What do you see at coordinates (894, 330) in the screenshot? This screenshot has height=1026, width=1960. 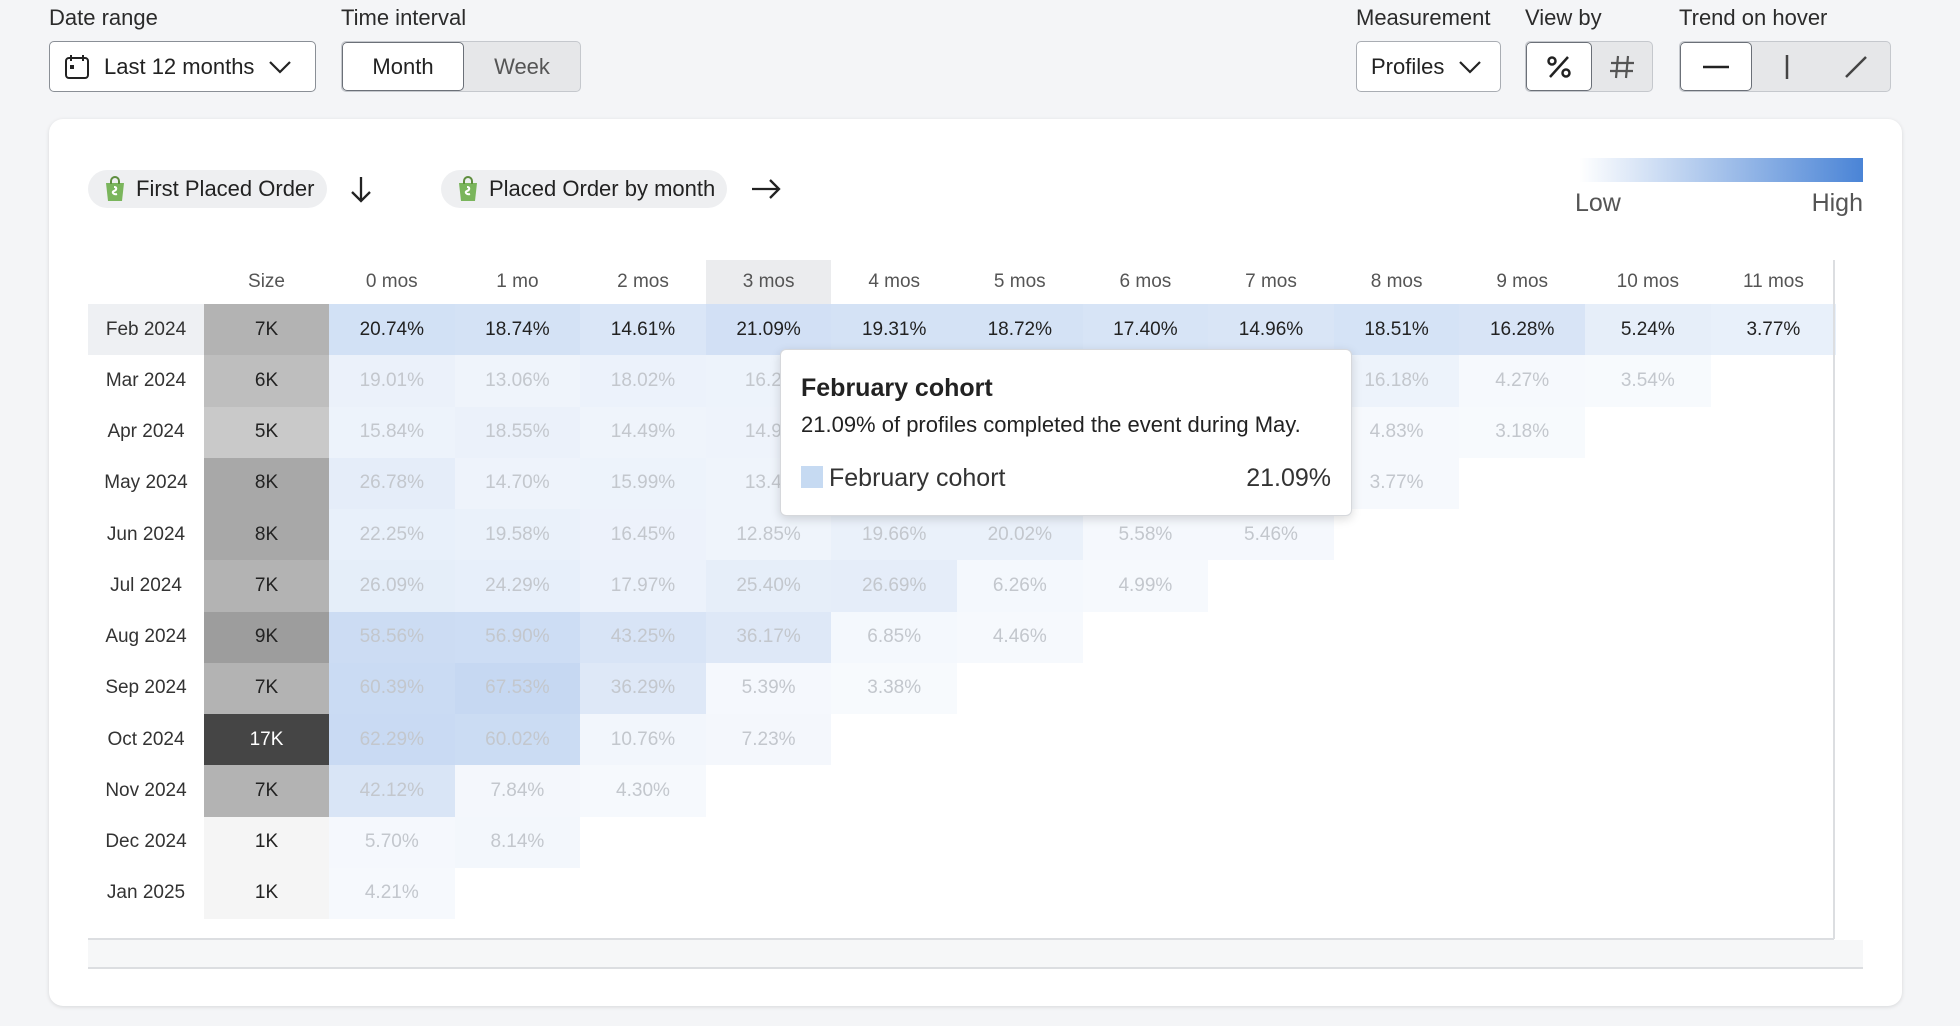 I see `cell: 19.31%` at bounding box center [894, 330].